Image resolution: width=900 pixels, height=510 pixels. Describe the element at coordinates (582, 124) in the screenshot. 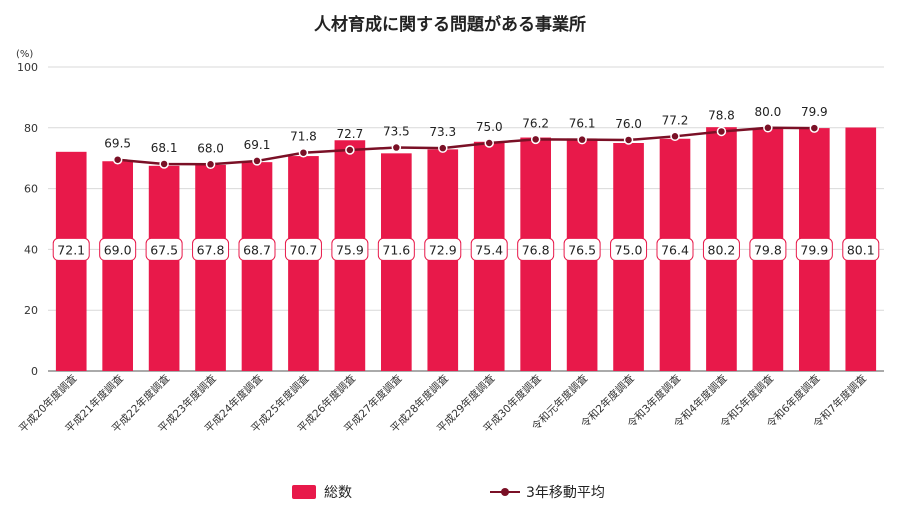

I see `line-value-label: 76.1` at that location.